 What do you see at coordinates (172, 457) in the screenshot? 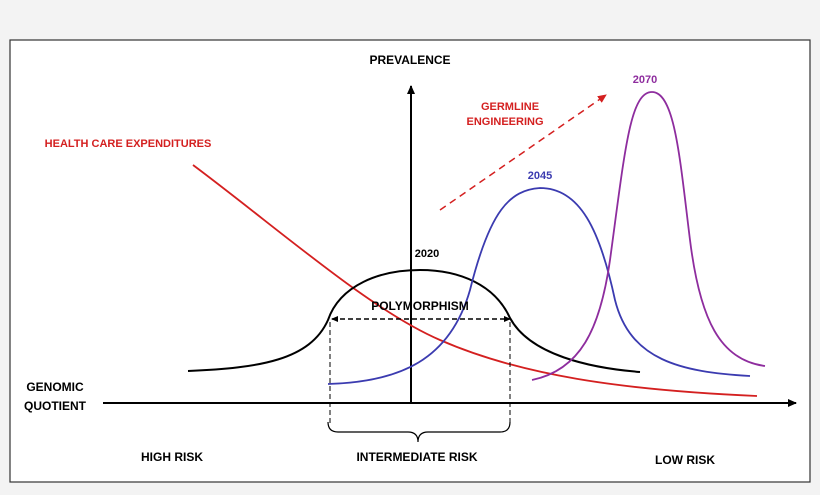
I see `region-label: HIGH RISK` at bounding box center [172, 457].